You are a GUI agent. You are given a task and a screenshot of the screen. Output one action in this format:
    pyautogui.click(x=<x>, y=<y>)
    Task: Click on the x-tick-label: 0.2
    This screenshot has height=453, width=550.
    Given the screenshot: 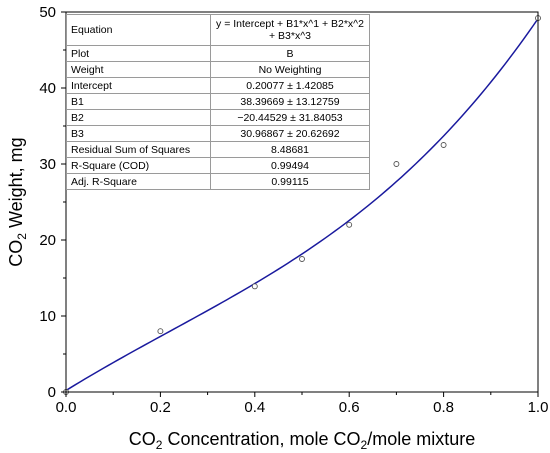 What is the action you would take?
    pyautogui.click(x=160, y=407)
    